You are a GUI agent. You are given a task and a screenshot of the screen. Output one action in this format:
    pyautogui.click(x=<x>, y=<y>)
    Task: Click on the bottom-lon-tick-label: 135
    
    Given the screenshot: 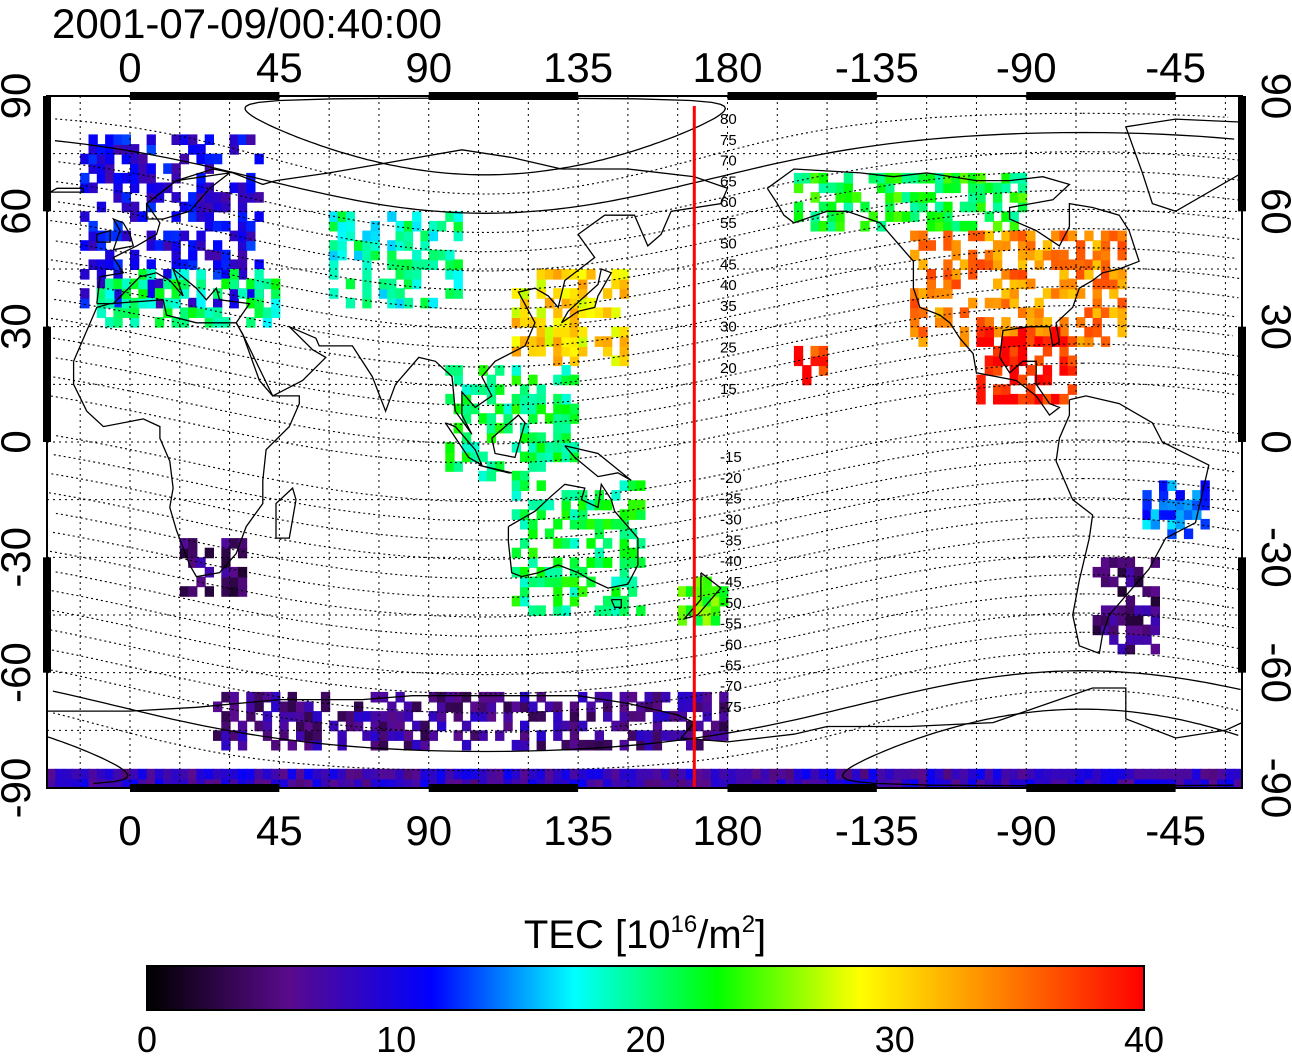 What is the action you would take?
    pyautogui.click(x=578, y=830)
    